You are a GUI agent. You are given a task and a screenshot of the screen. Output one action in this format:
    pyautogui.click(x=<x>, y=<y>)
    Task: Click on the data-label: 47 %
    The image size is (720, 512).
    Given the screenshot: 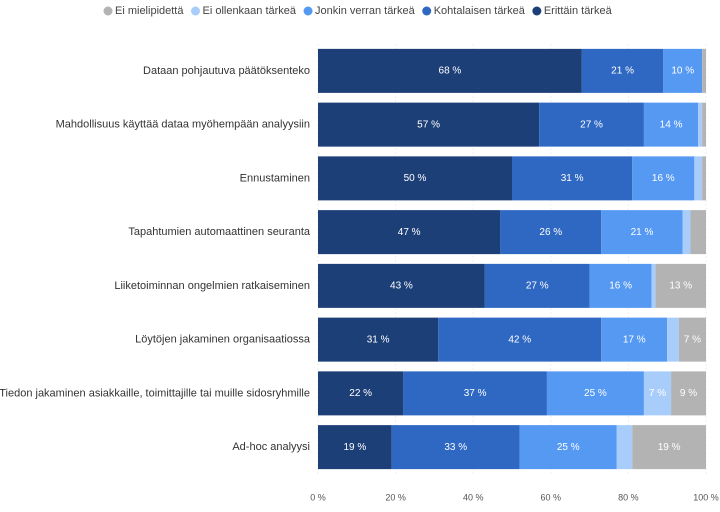 What is the action you would take?
    pyautogui.click(x=409, y=232)
    